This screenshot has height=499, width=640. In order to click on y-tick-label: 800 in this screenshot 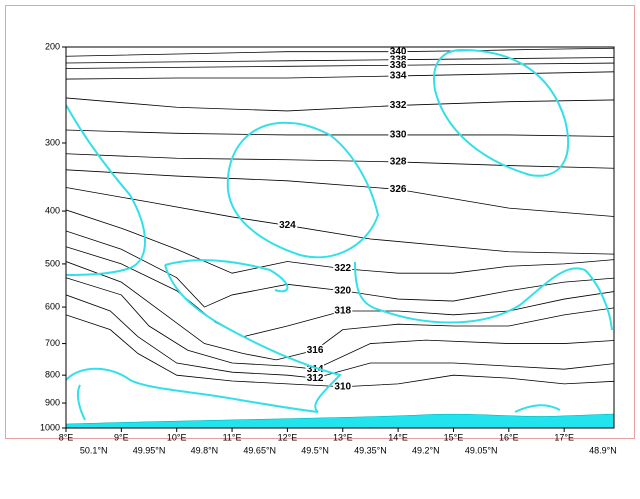, I will do `click(52, 375)`.